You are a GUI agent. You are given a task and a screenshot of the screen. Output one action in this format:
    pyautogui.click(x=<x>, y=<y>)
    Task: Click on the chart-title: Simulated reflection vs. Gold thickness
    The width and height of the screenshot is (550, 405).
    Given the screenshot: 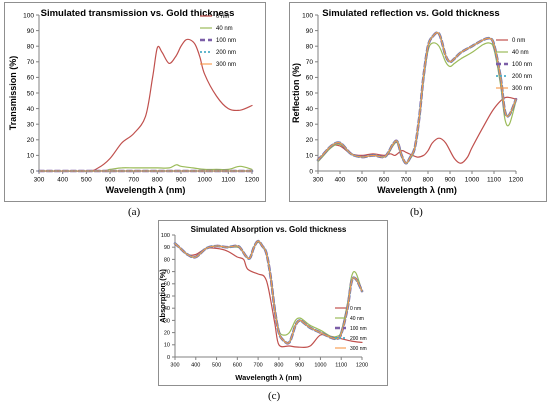 What is the action you would take?
    pyautogui.click(x=410, y=13)
    